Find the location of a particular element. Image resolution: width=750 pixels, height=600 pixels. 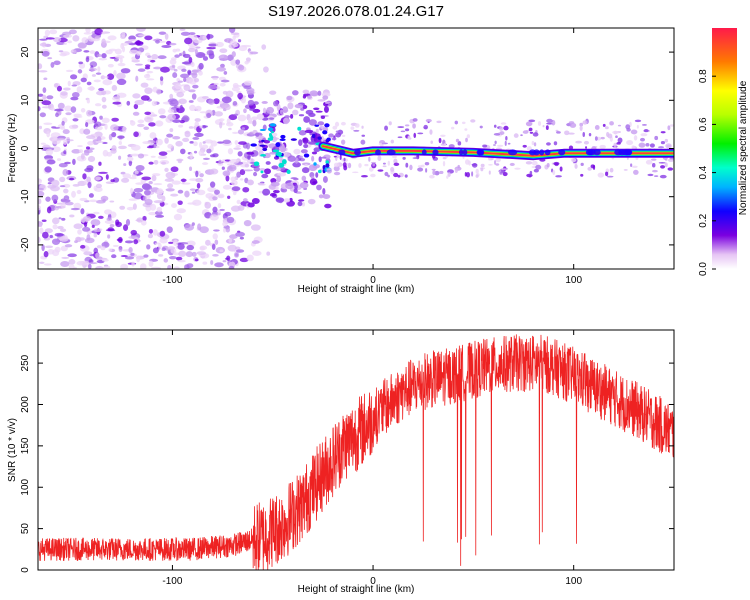

y-tick-label: 250 is located at coordinates (25, 362).